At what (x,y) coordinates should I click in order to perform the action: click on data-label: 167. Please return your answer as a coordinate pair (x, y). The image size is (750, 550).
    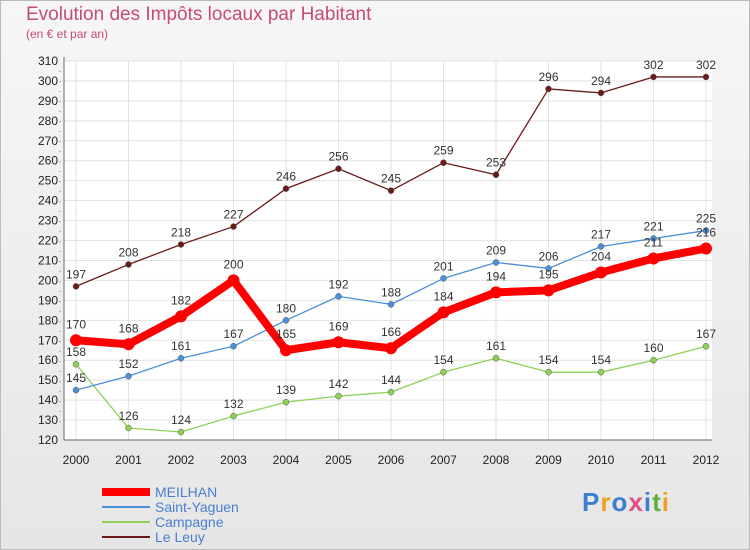
    Looking at the image, I should click on (233, 334).